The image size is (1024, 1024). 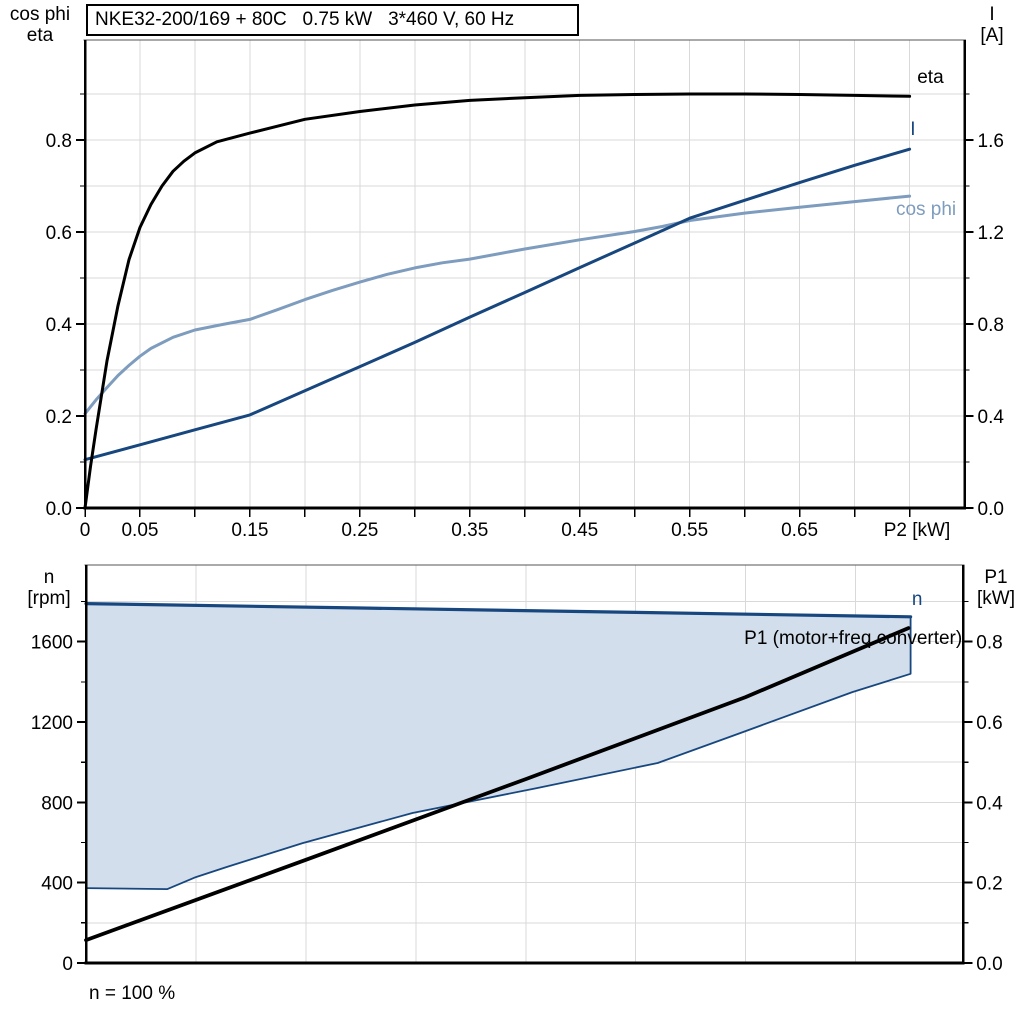 What do you see at coordinates (52, 723) in the screenshot?
I see `left-axis-tick-label: 1200` at bounding box center [52, 723].